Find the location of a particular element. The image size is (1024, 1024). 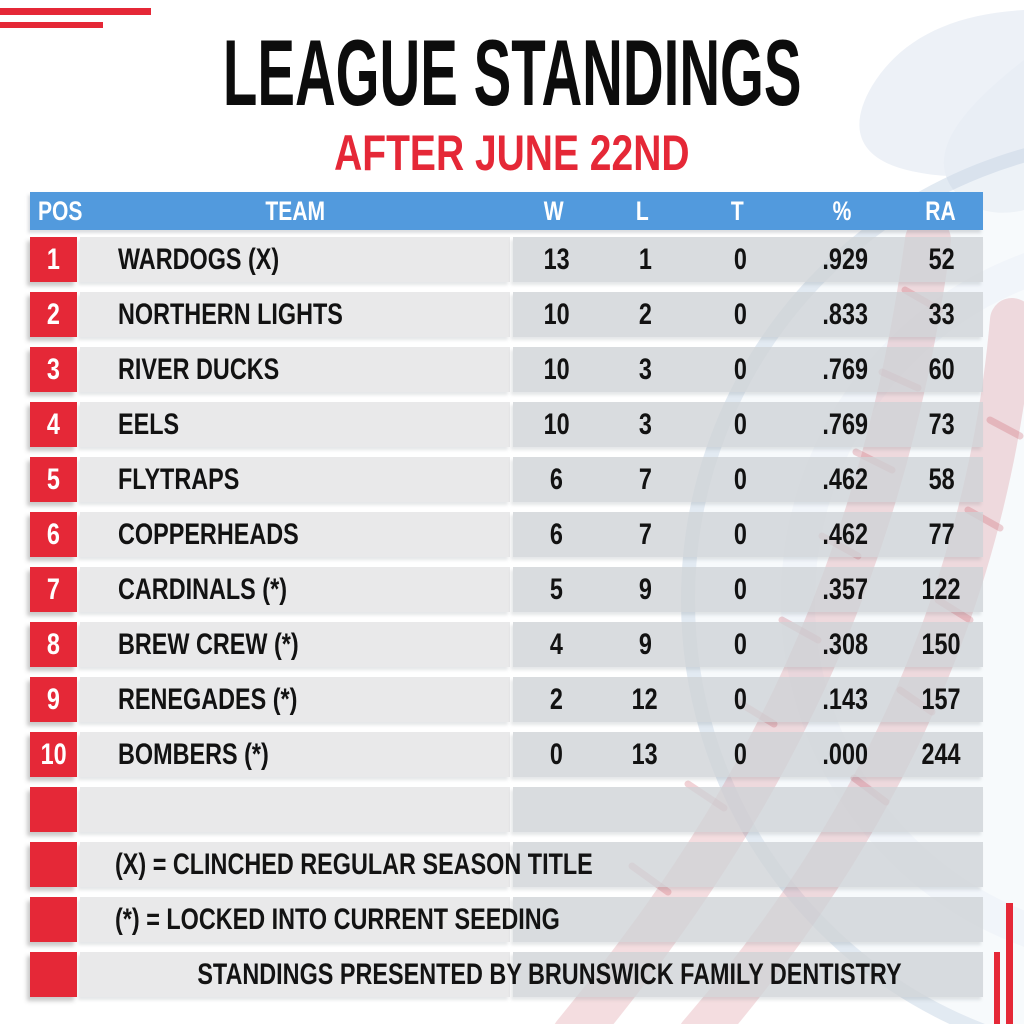

stats-cell: 10 2 0 .833 33 is located at coordinates (748, 314).